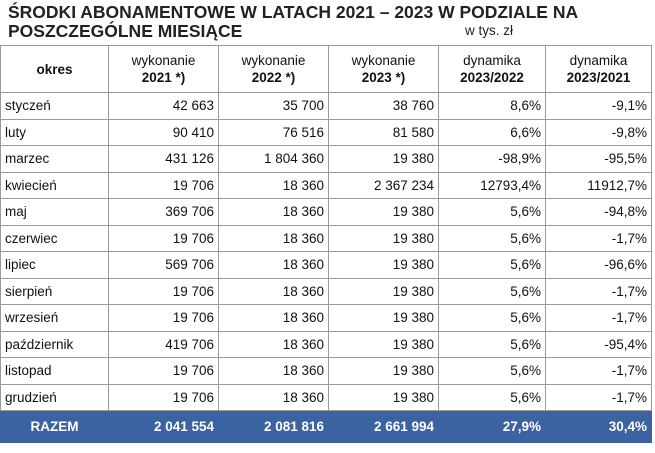  What do you see at coordinates (54, 397) in the screenshot?
I see `cell-month: grudzień` at bounding box center [54, 397].